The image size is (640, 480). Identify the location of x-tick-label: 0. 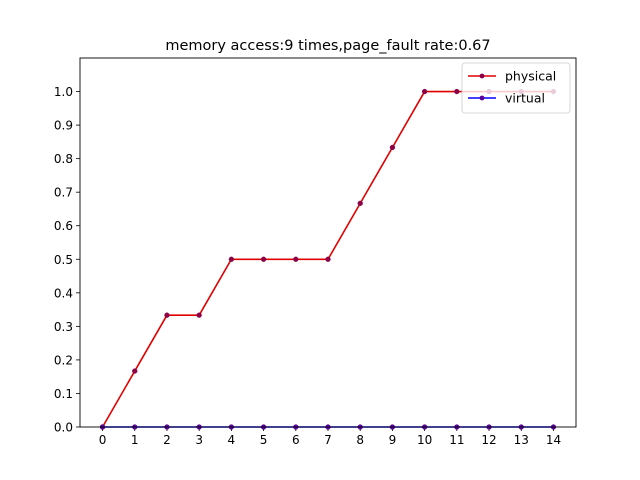
(103, 440).